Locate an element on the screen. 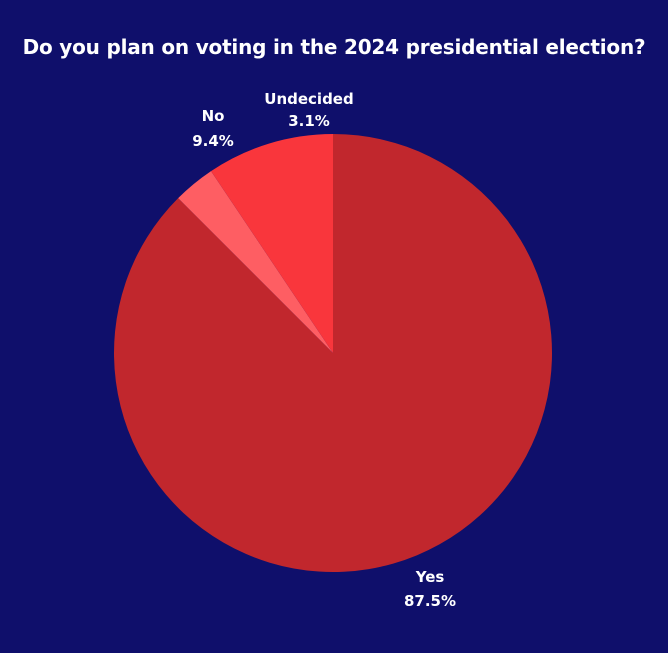 The height and width of the screenshot is (653, 668). slice-label-undecided: Undecided is located at coordinates (308, 99).